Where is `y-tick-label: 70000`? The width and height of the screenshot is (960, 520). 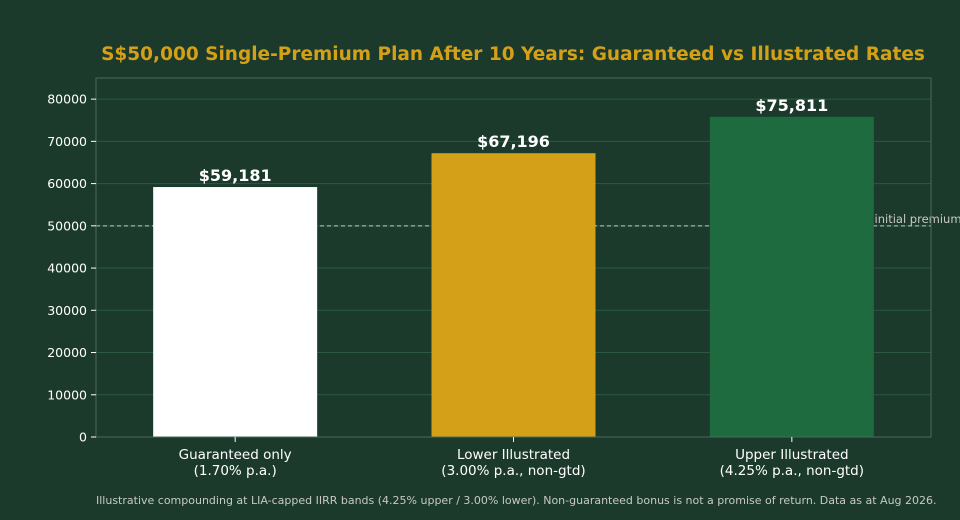
y-tick-label: 70000 is located at coordinates (67, 141).